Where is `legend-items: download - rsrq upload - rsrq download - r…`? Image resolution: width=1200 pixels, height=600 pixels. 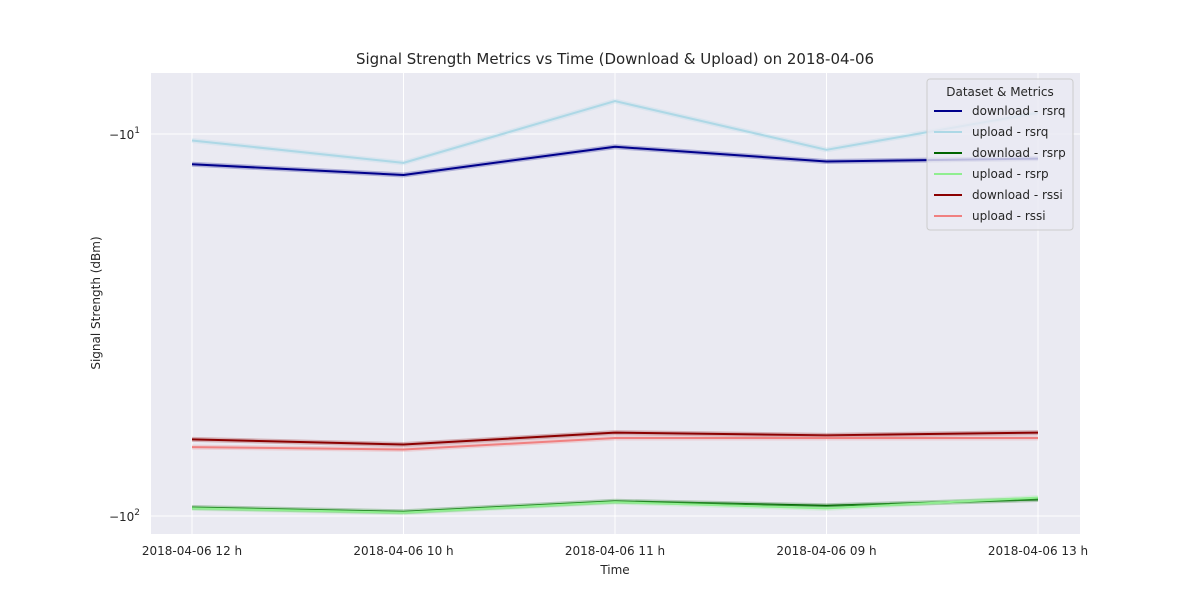
legend-items: download - rsrq upload - rsrq download - r… is located at coordinates (1000, 163).